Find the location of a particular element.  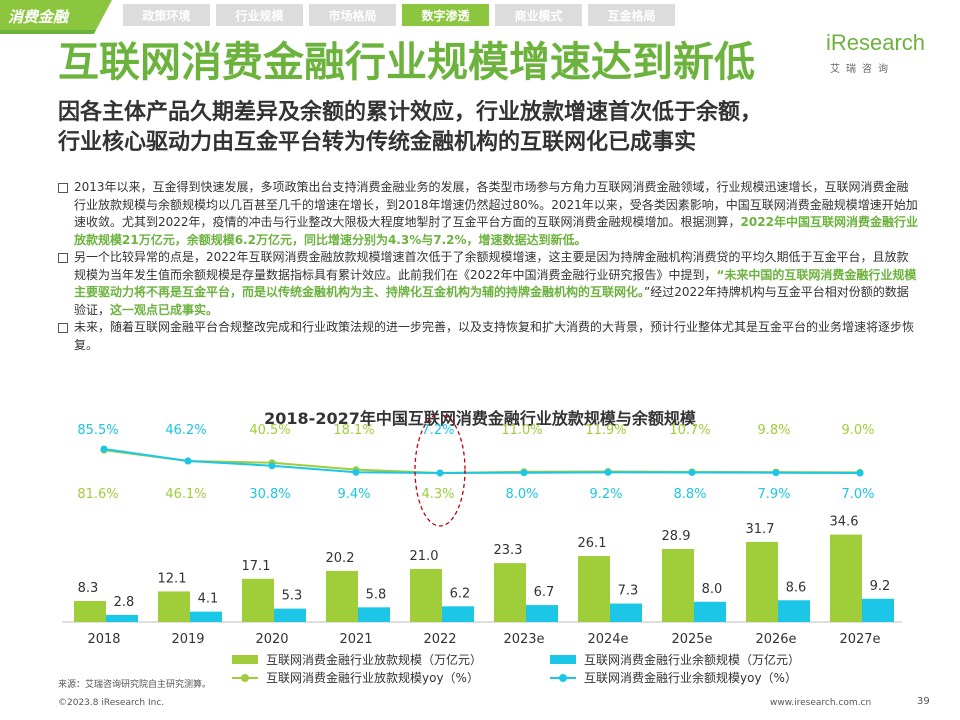

yoy-label-upper: 11.0% is located at coordinates (521, 430).